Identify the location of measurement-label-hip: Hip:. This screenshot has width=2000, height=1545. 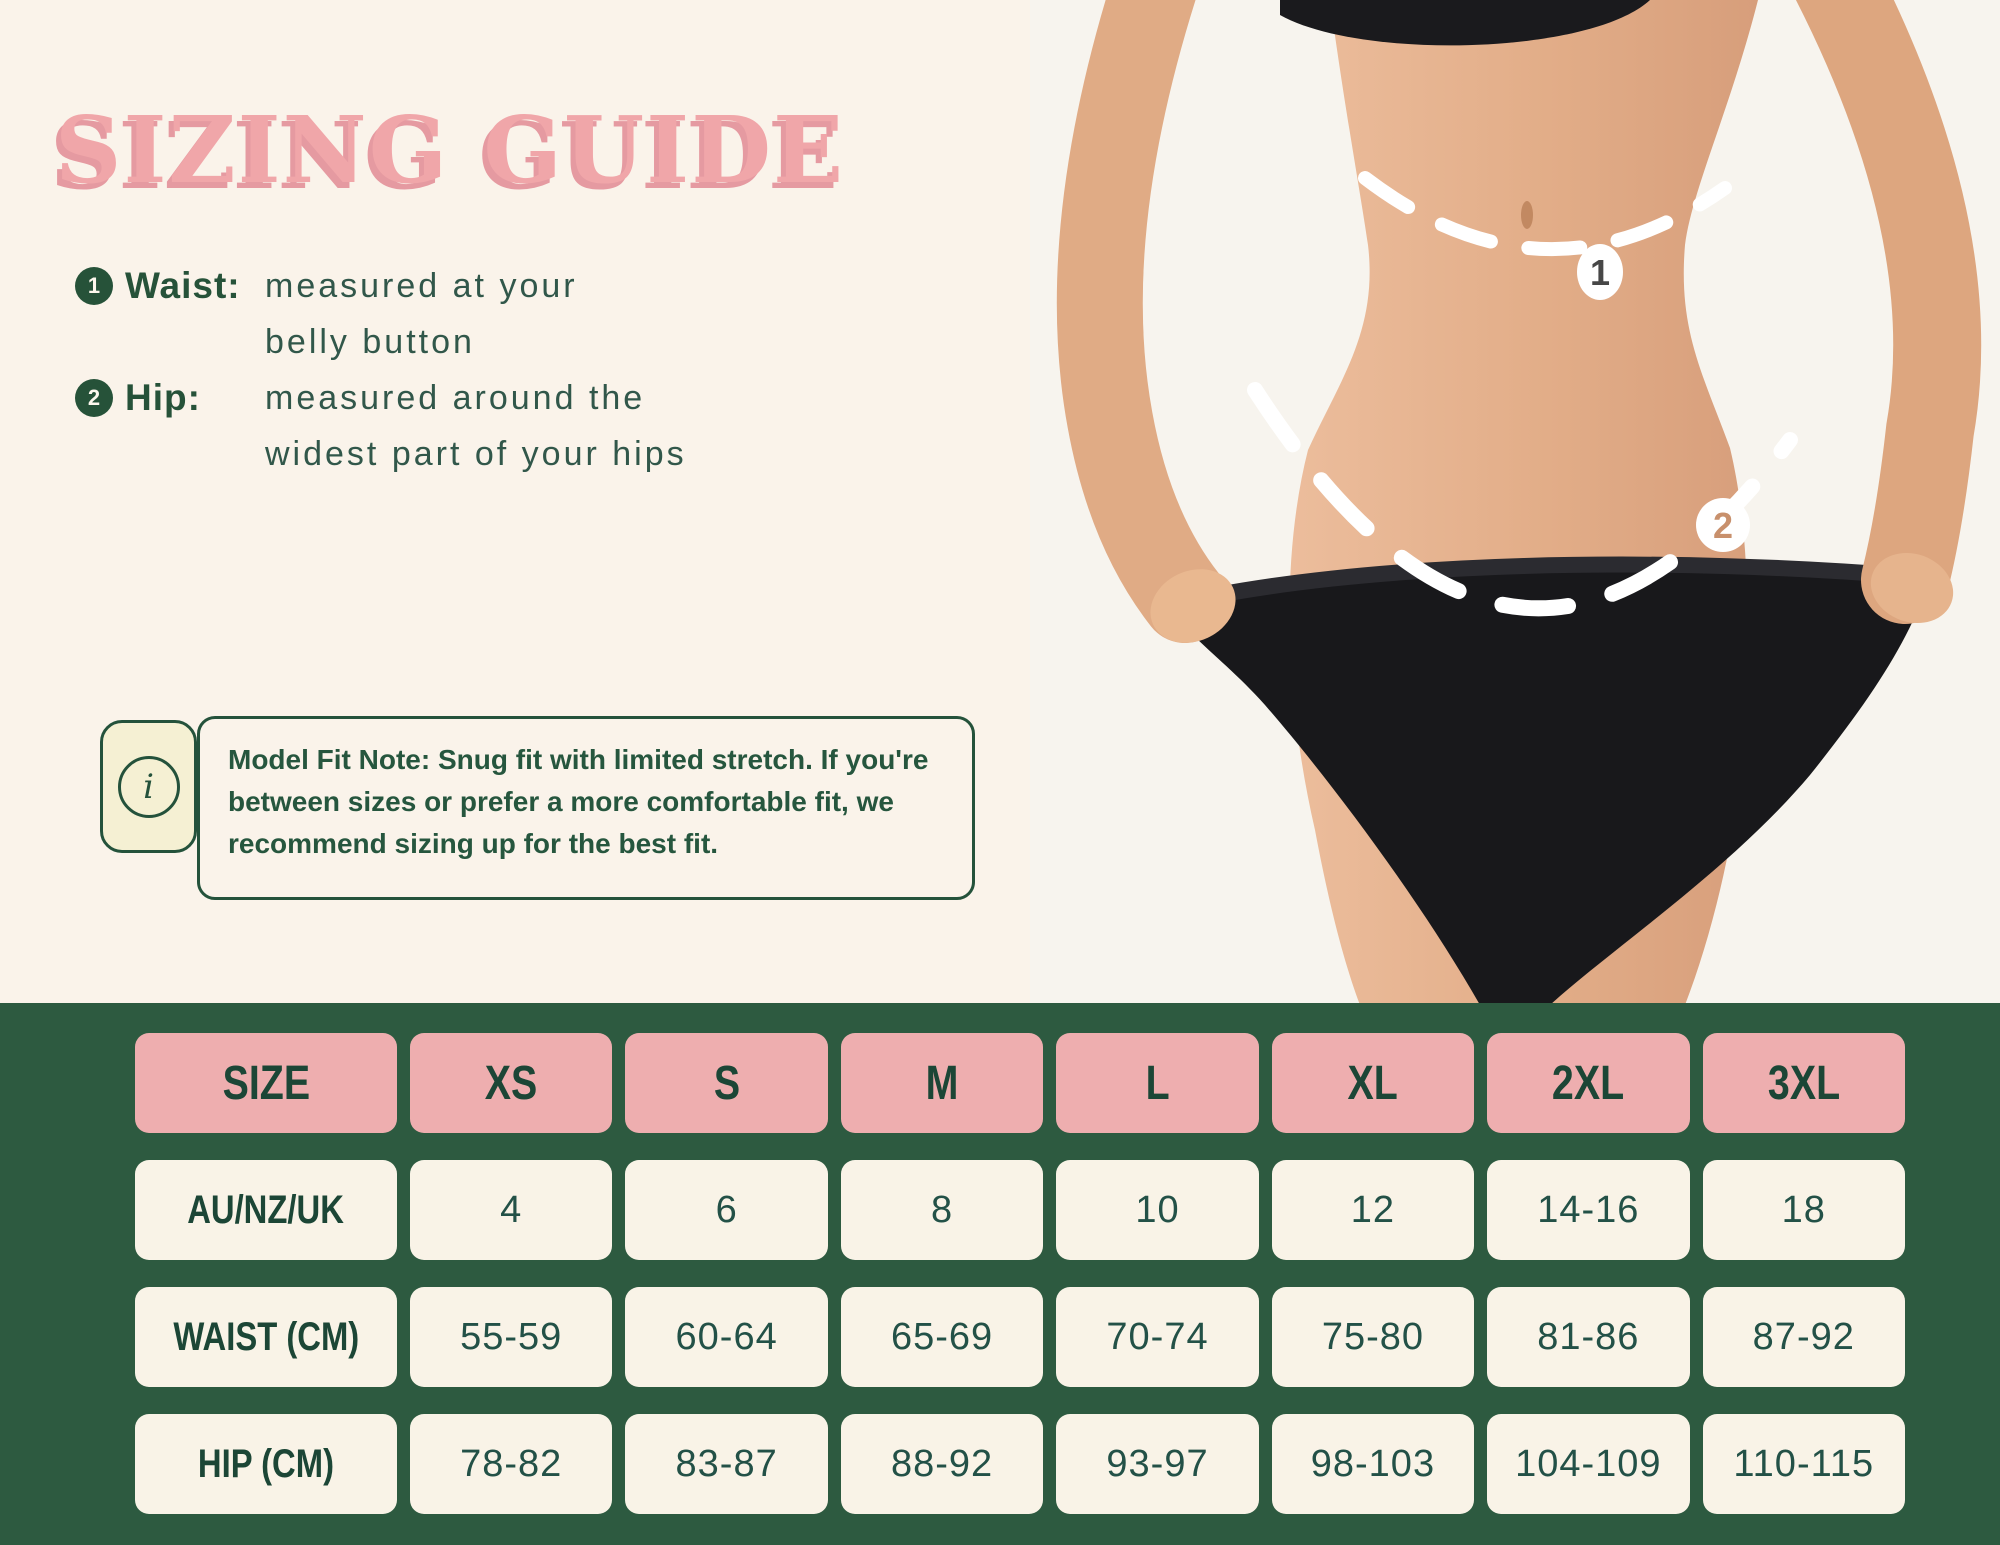
(163, 397).